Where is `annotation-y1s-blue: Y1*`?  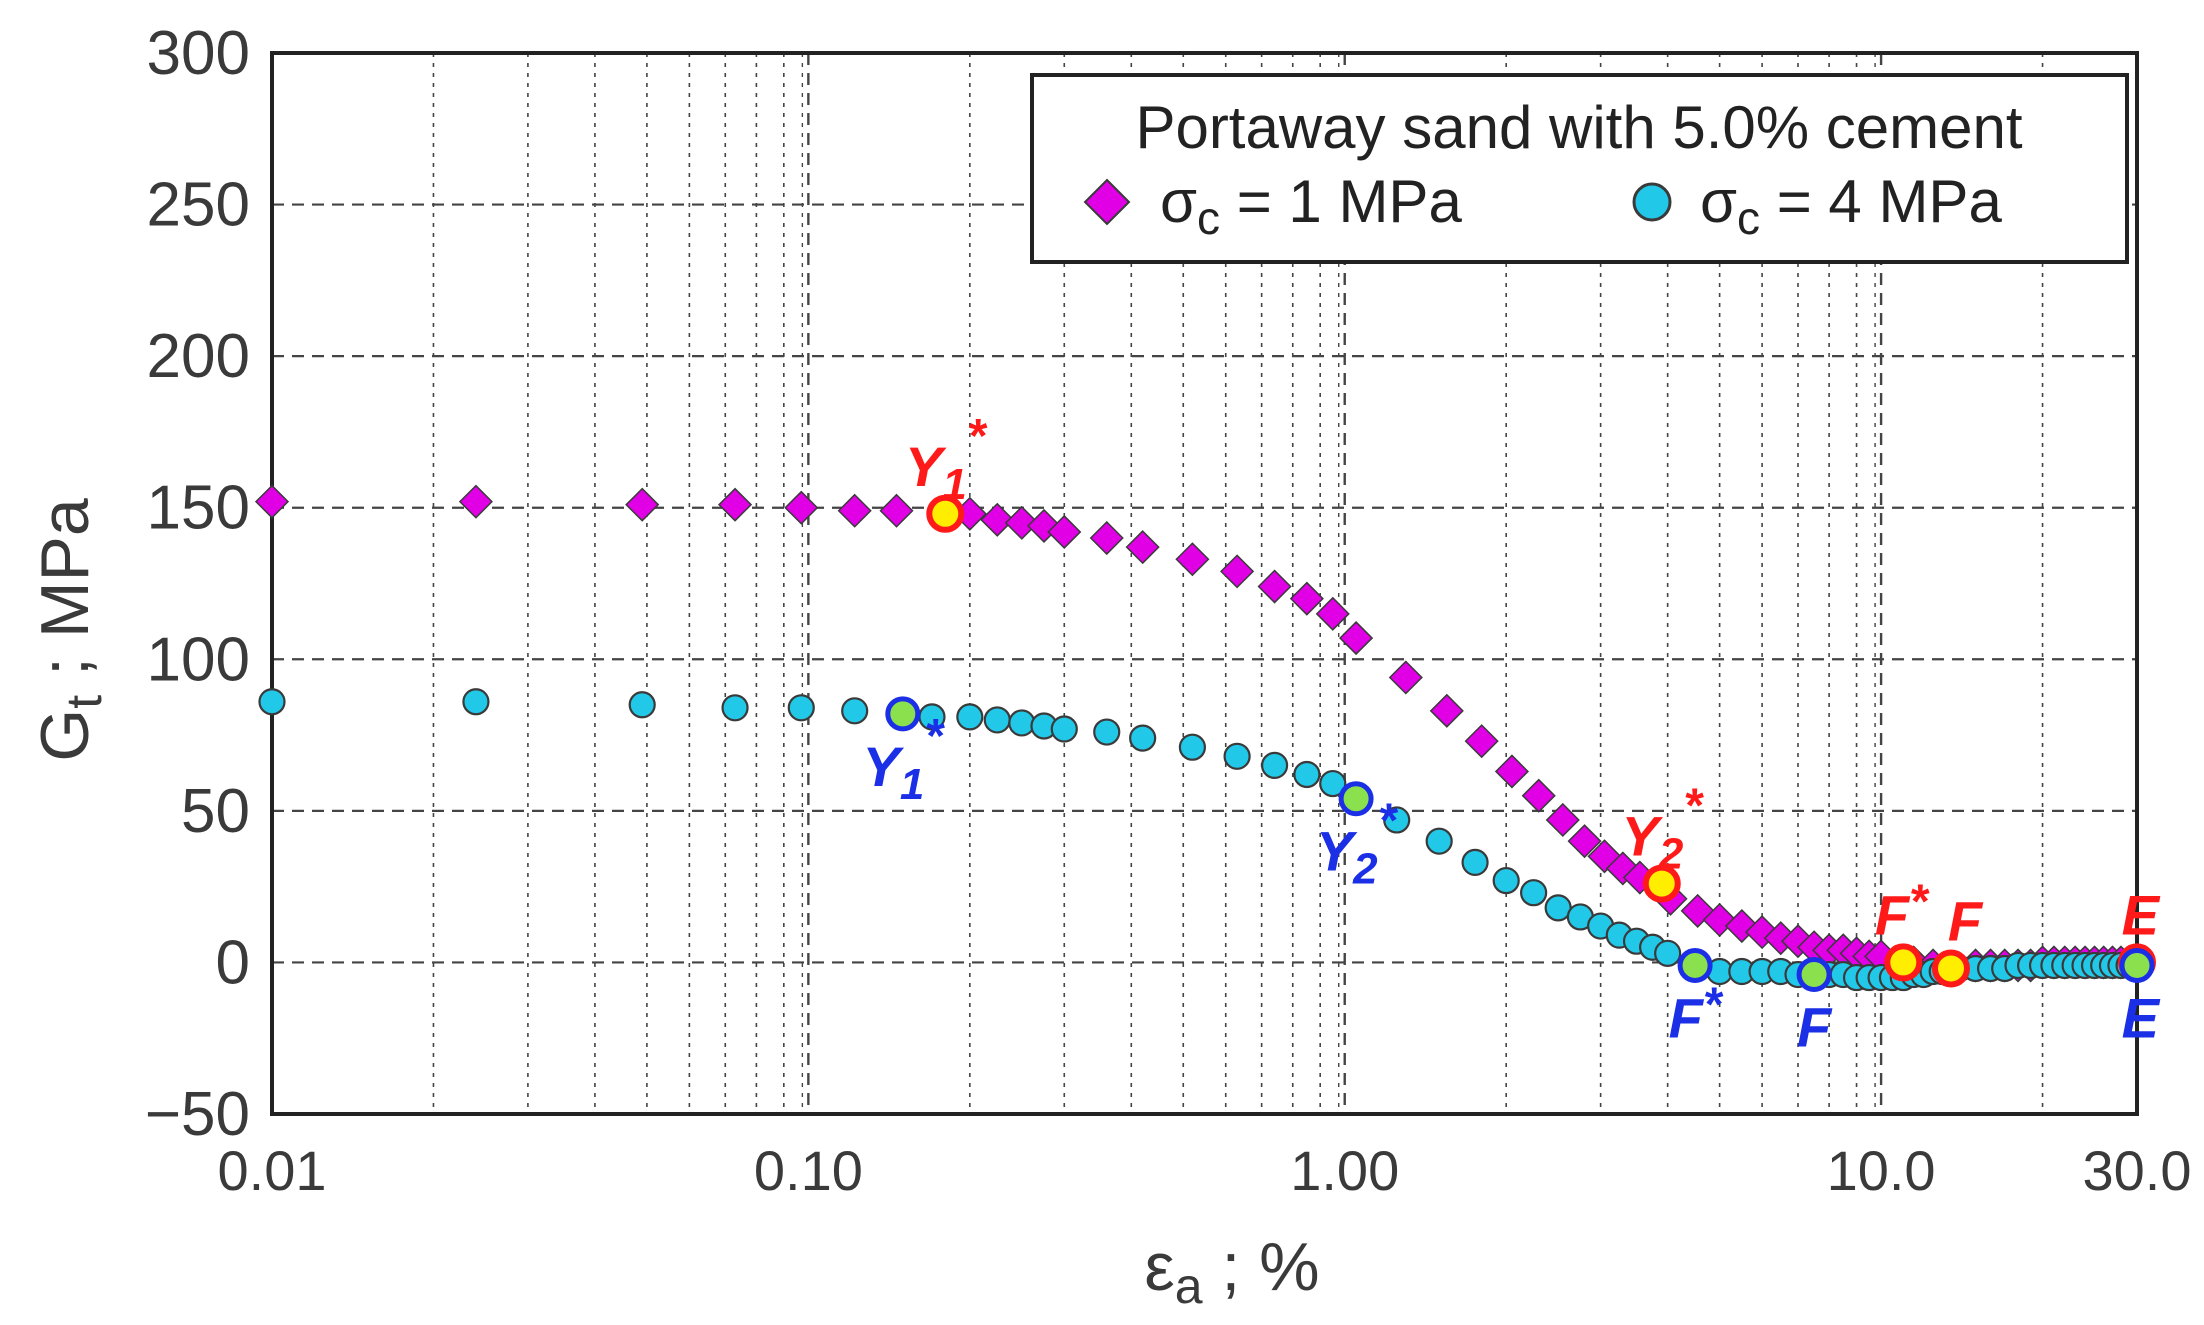 annotation-y1s-blue: Y1* is located at coordinates (904, 759).